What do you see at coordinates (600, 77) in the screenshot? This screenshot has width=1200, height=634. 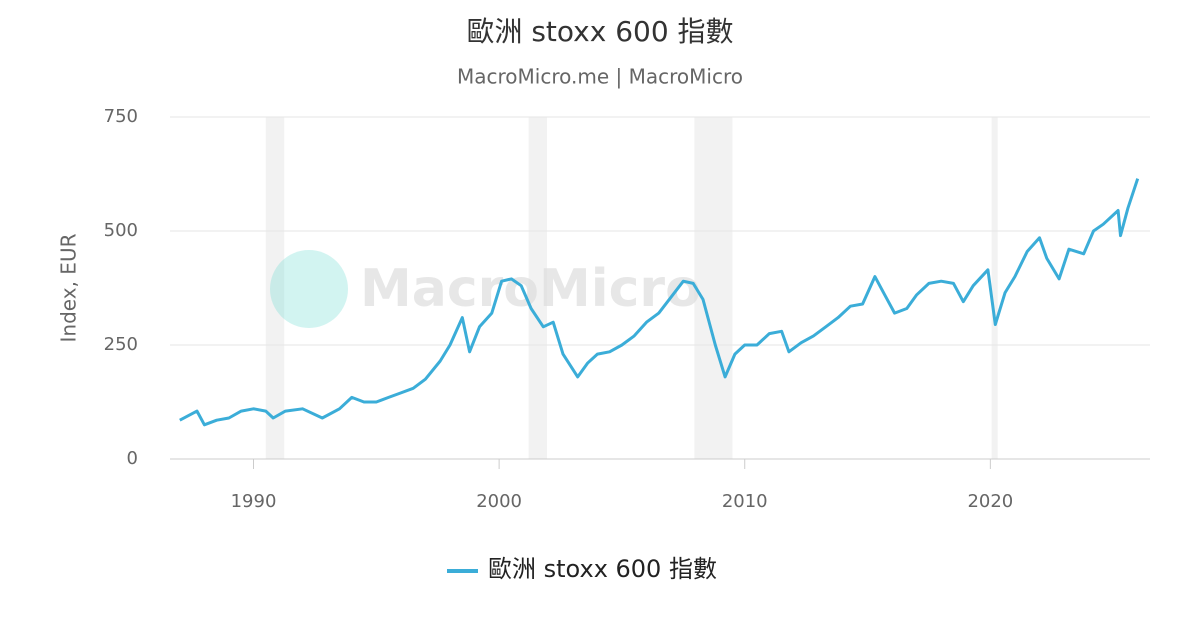 I see `chart-subtitle: MacroMicro.me | MacroMicro` at bounding box center [600, 77].